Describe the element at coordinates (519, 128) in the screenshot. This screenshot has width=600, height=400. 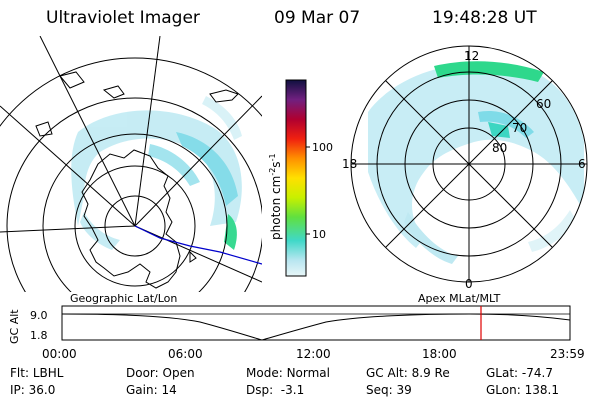
I see `apex-lat-label-70: 70` at that location.